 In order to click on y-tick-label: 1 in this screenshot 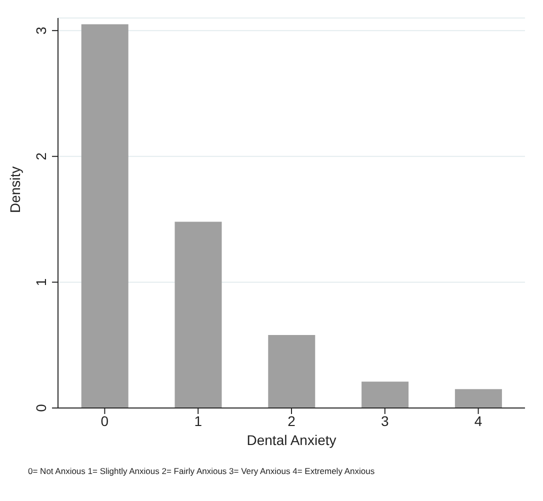, I will do `click(41, 282)`.